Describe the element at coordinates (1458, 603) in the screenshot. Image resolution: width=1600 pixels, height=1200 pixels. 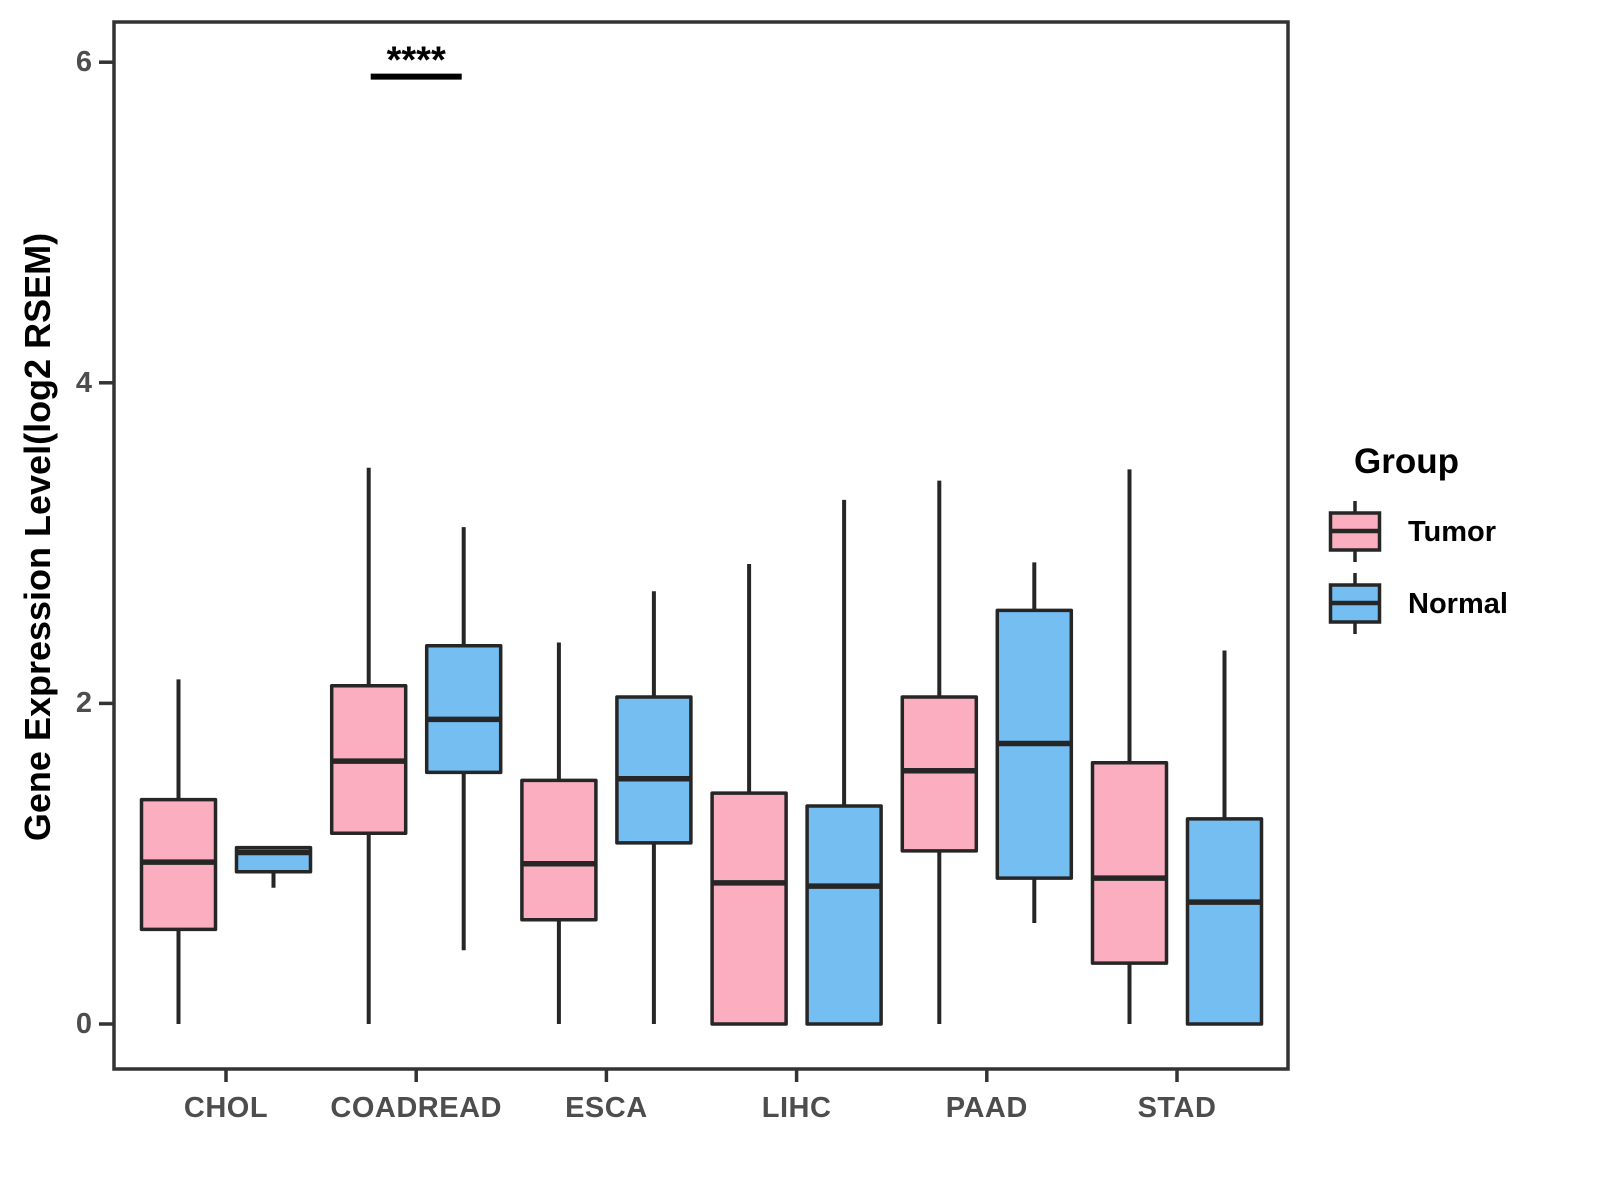
I see `legend-item-label: Normal` at that location.